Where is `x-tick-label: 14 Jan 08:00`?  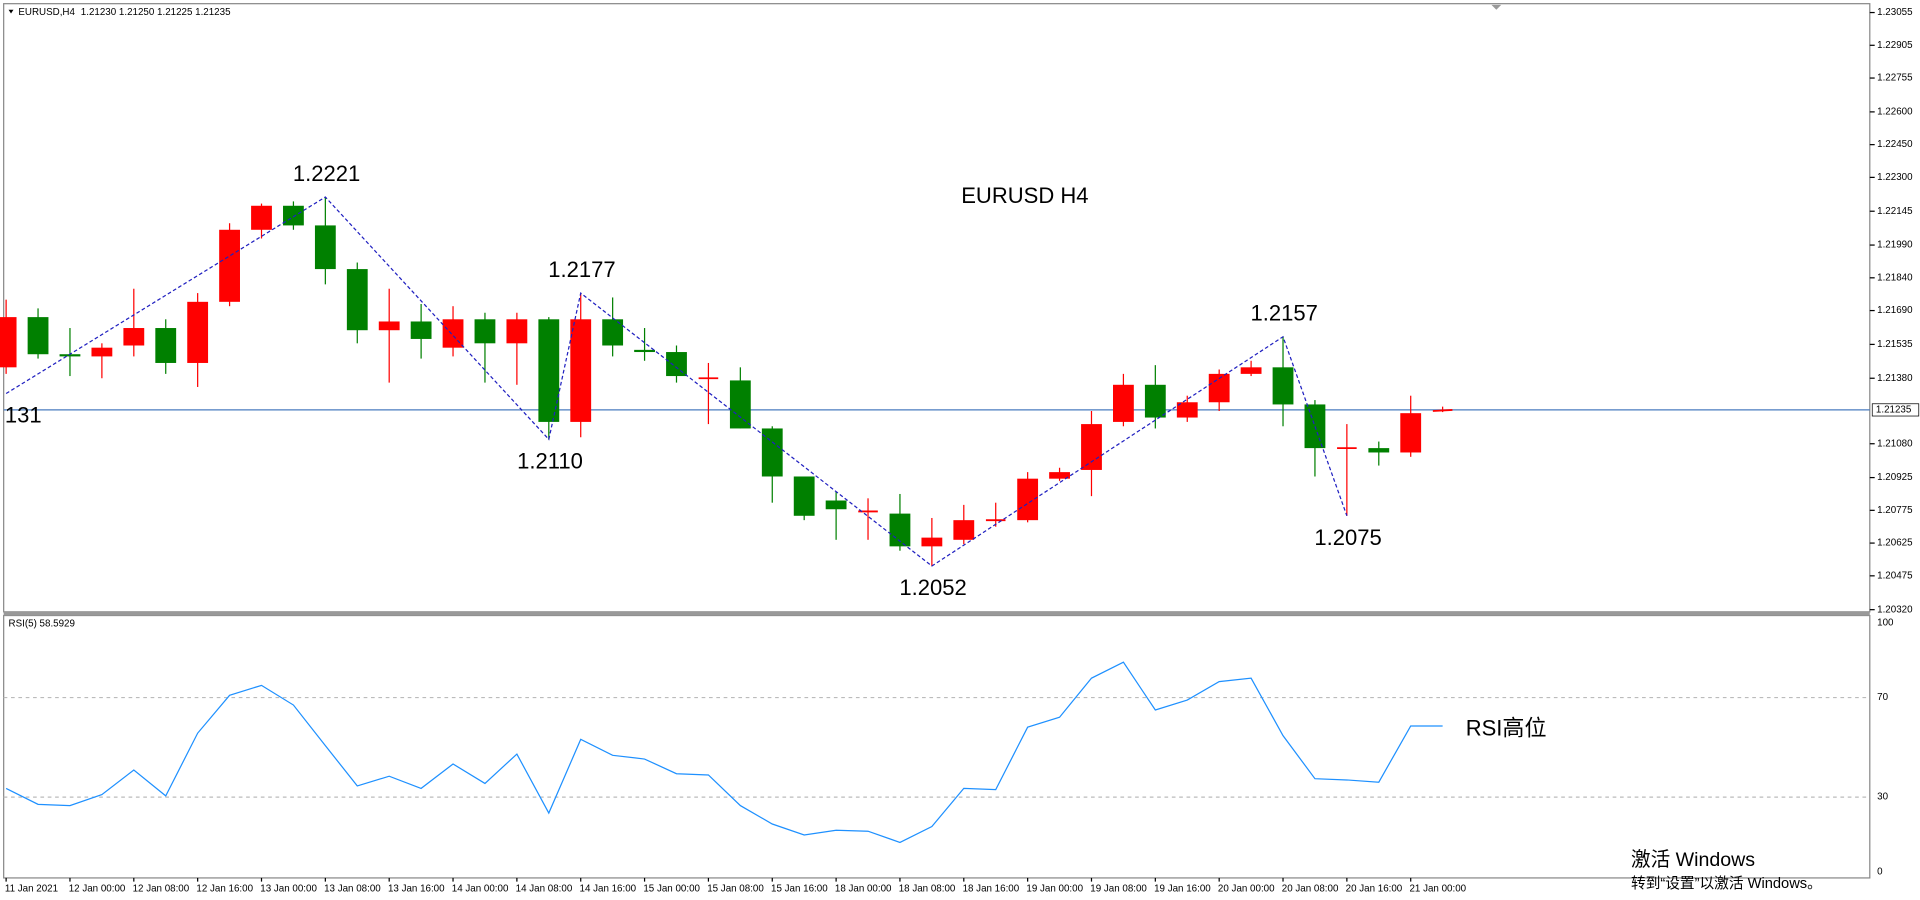 x-tick-label: 14 Jan 08:00 is located at coordinates (544, 889).